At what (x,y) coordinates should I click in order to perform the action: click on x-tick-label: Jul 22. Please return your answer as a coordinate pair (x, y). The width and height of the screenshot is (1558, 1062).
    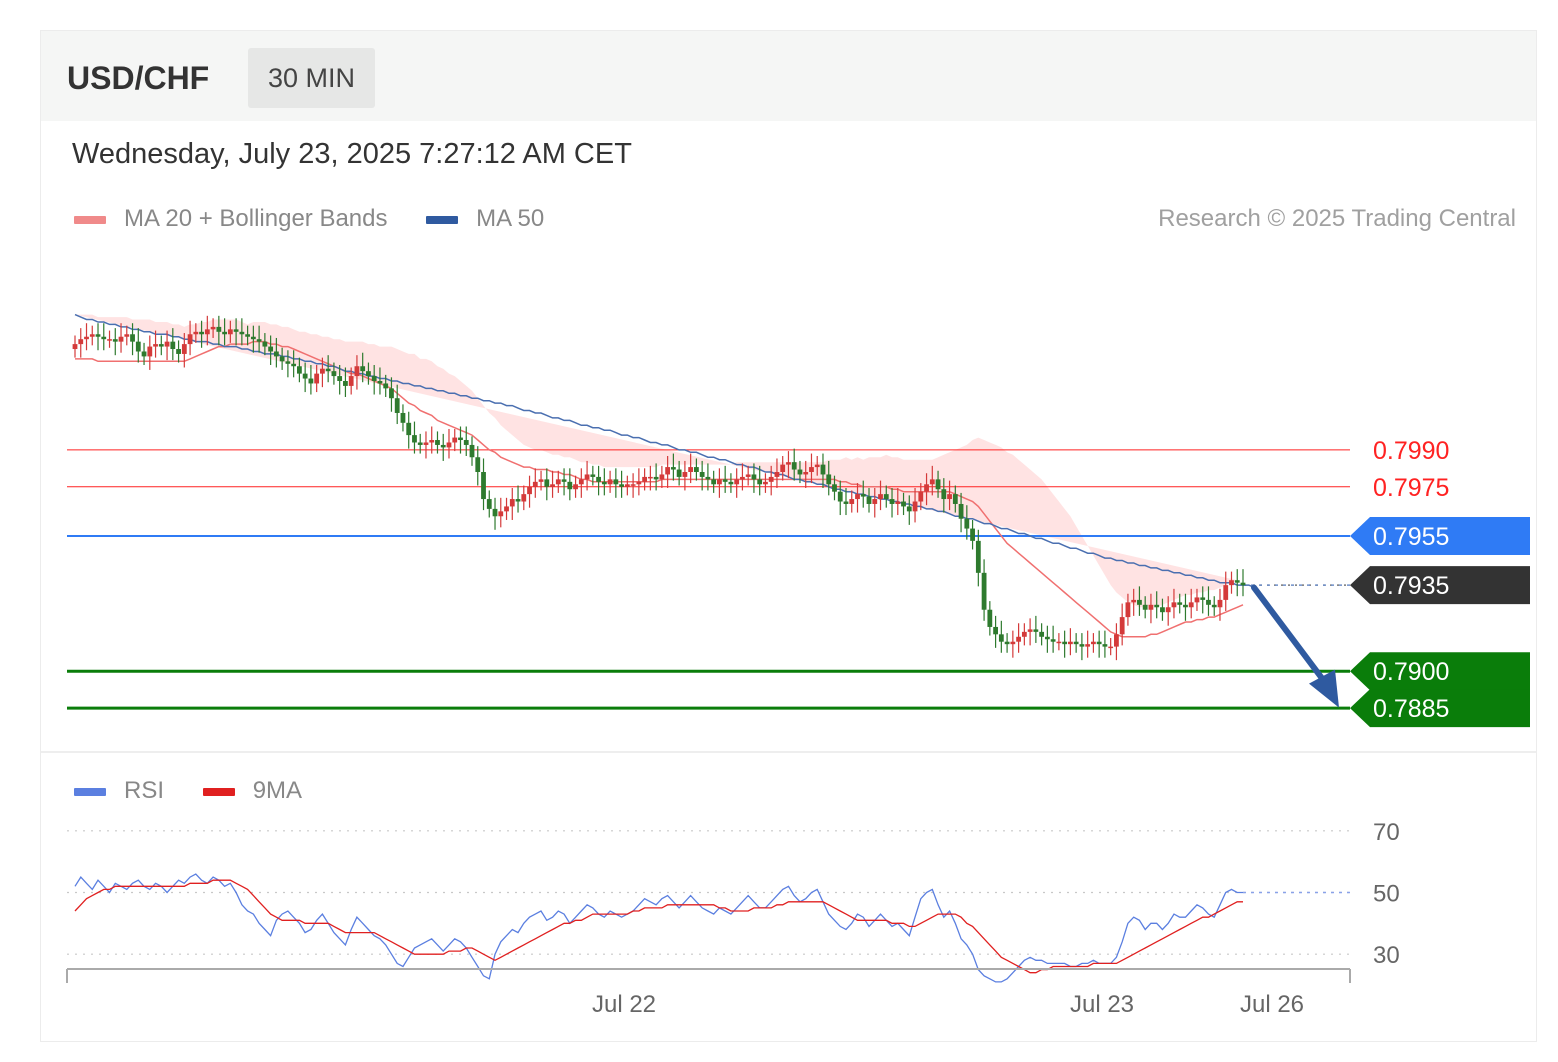
    Looking at the image, I should click on (624, 1004).